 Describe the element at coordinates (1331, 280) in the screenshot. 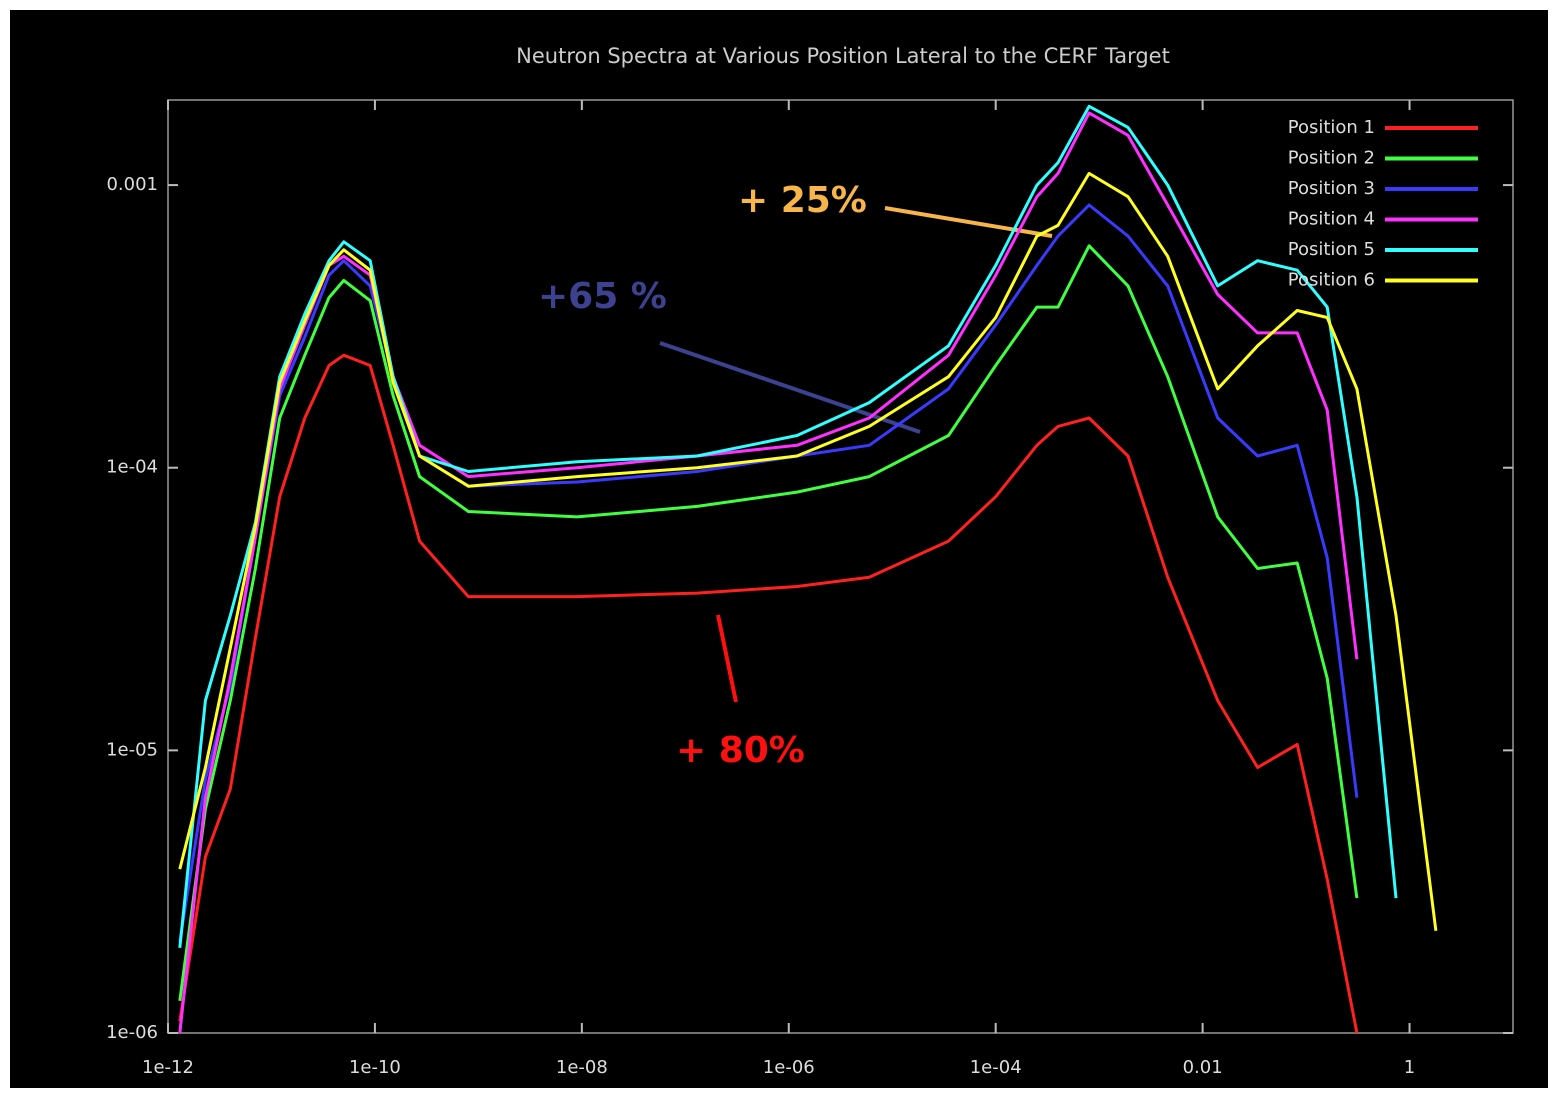

I see `legend-label: Position 6` at that location.